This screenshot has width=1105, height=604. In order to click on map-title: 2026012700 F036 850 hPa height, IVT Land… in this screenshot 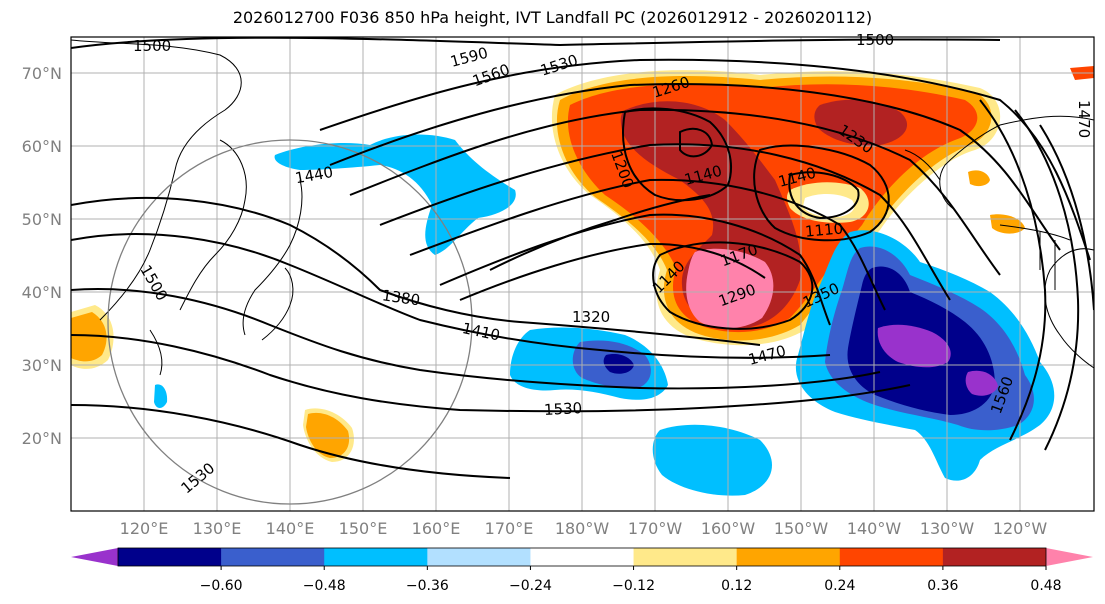, I will do `click(552, 17)`.